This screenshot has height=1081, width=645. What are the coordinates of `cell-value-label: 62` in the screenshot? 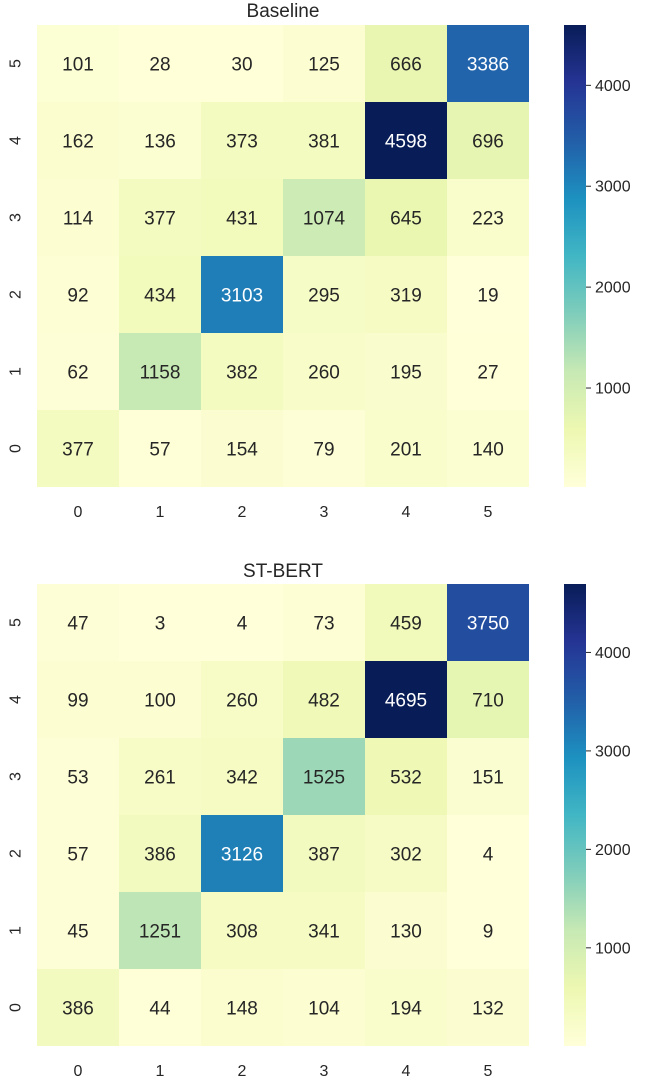 It's located at (77, 373).